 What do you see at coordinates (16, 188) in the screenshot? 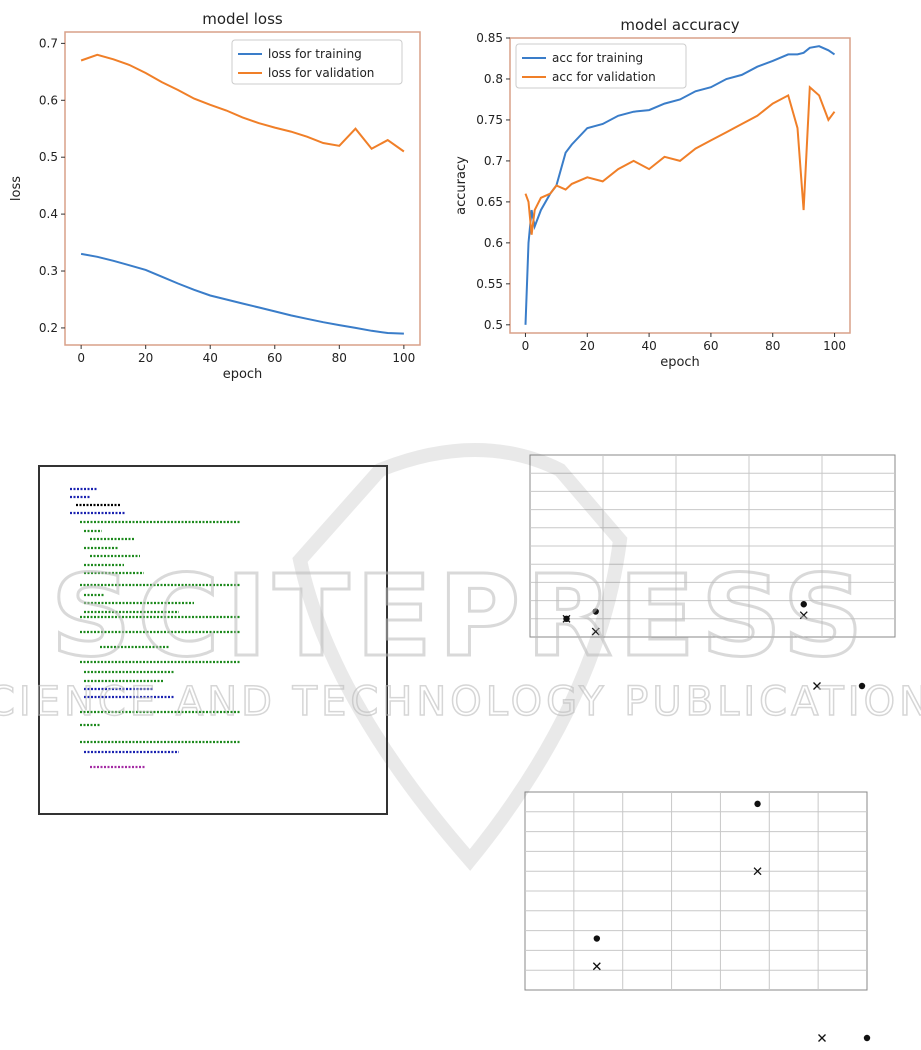
I see `y-axis-label: loss` at bounding box center [16, 188].